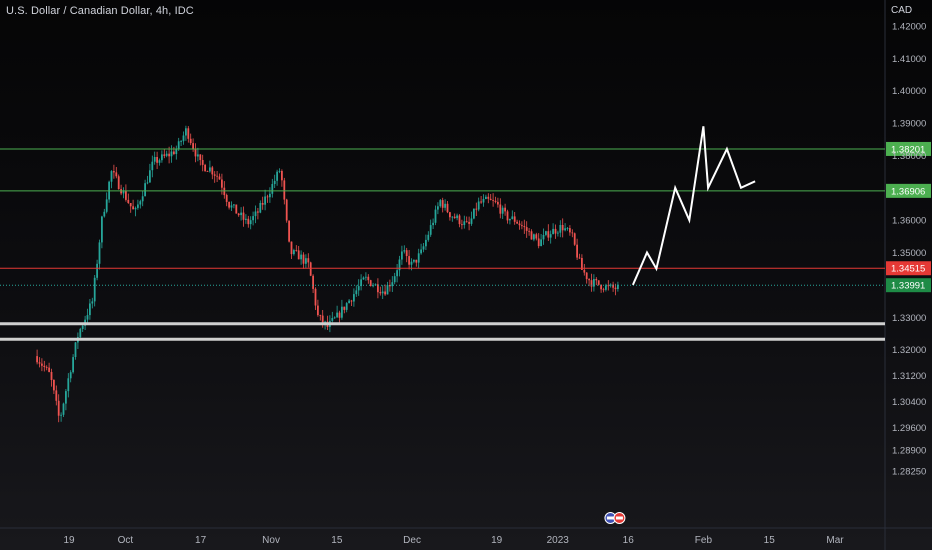 This screenshot has width=932, height=550. I want to click on x-tick-label: Nov, so click(271, 540).